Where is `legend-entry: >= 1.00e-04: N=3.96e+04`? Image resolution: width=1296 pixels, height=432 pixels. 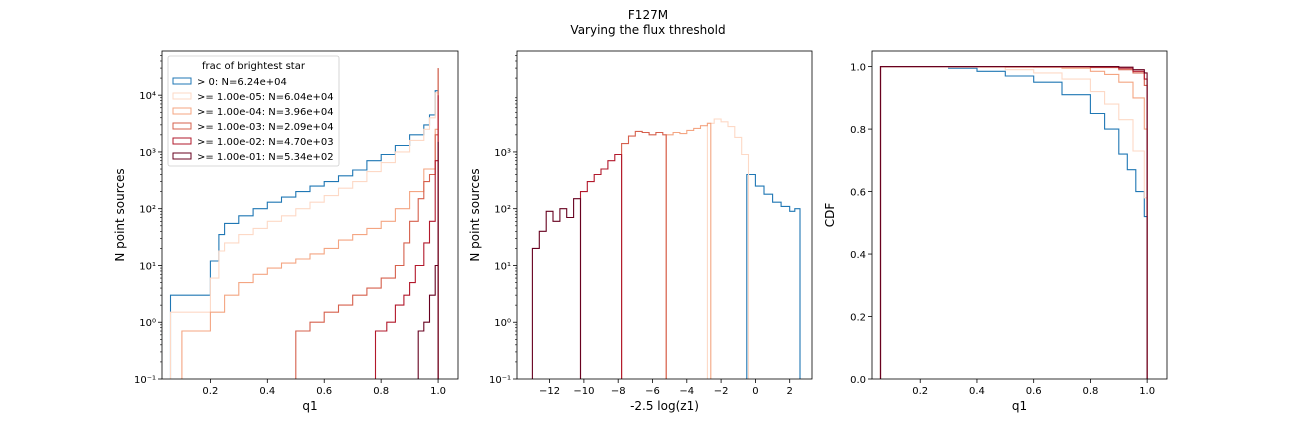 legend-entry: >= 1.00e-04: N=3.96e+04 is located at coordinates (265, 112).